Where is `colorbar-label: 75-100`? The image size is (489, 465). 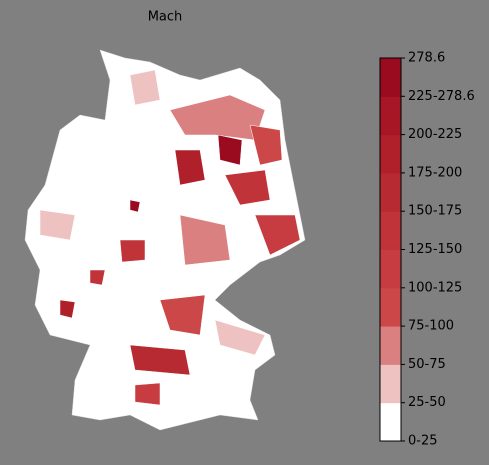 colorbar-label: 75-100 is located at coordinates (431, 326).